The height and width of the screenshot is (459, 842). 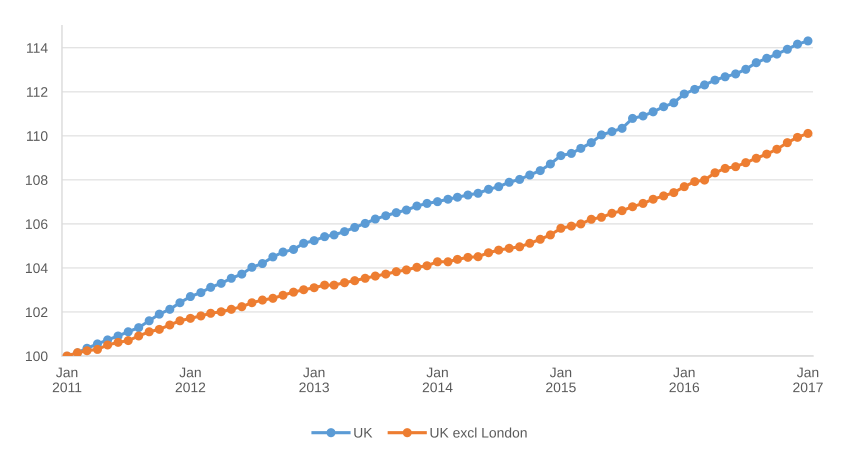 I want to click on y-tick-label: 108, so click(x=37, y=180).